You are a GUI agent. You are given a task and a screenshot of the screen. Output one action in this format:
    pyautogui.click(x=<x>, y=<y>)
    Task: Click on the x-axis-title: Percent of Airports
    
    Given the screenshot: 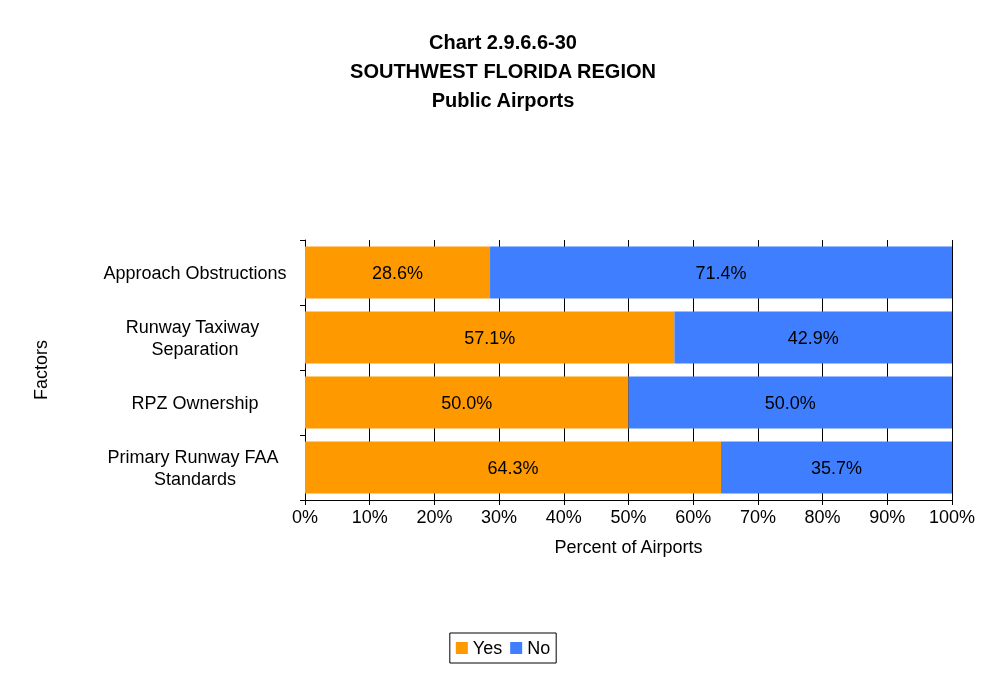 What is the action you would take?
    pyautogui.click(x=628, y=547)
    